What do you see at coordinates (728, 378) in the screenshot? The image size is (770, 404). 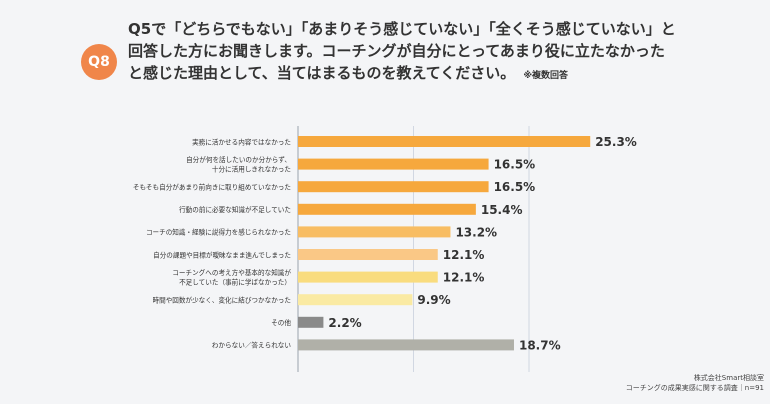 I see `source-company: 株式会社Smart相談室` at bounding box center [728, 378].